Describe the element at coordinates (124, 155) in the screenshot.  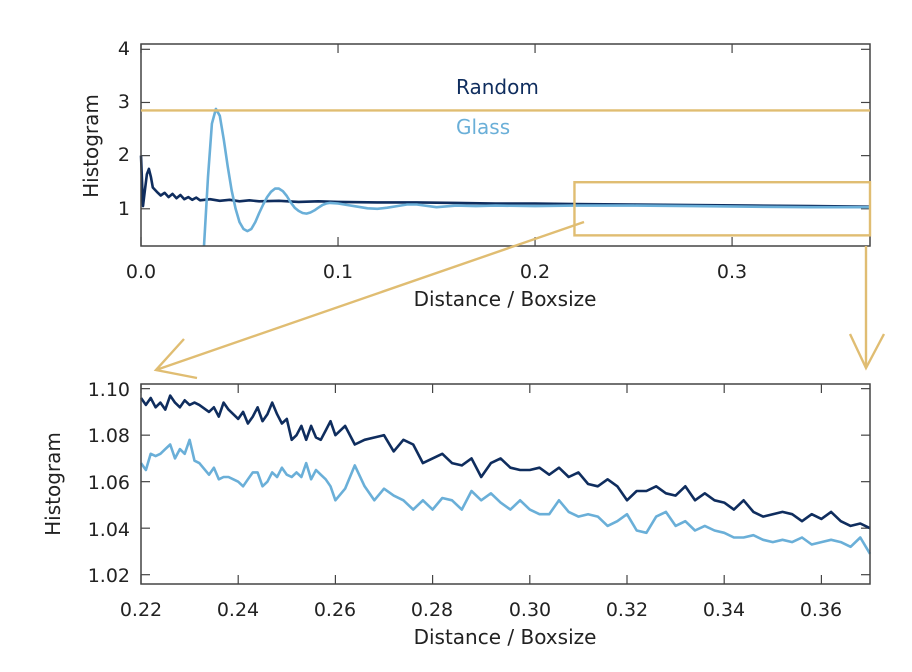
I see `top-ytick-label: 2` at that location.